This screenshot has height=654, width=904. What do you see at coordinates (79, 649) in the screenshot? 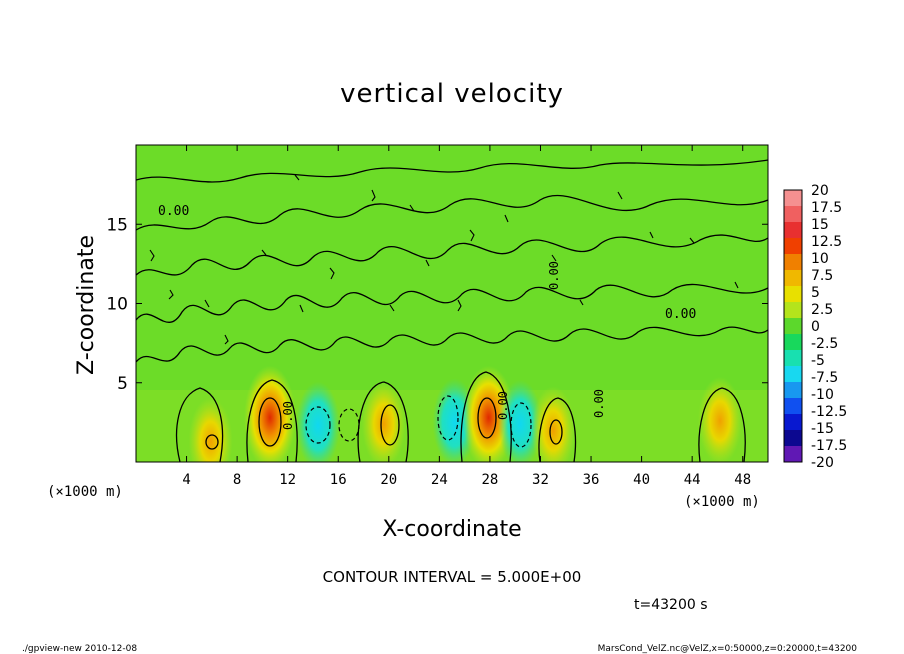
I see `footer-left: ./gpview-new 2010-12-08` at bounding box center [79, 649].